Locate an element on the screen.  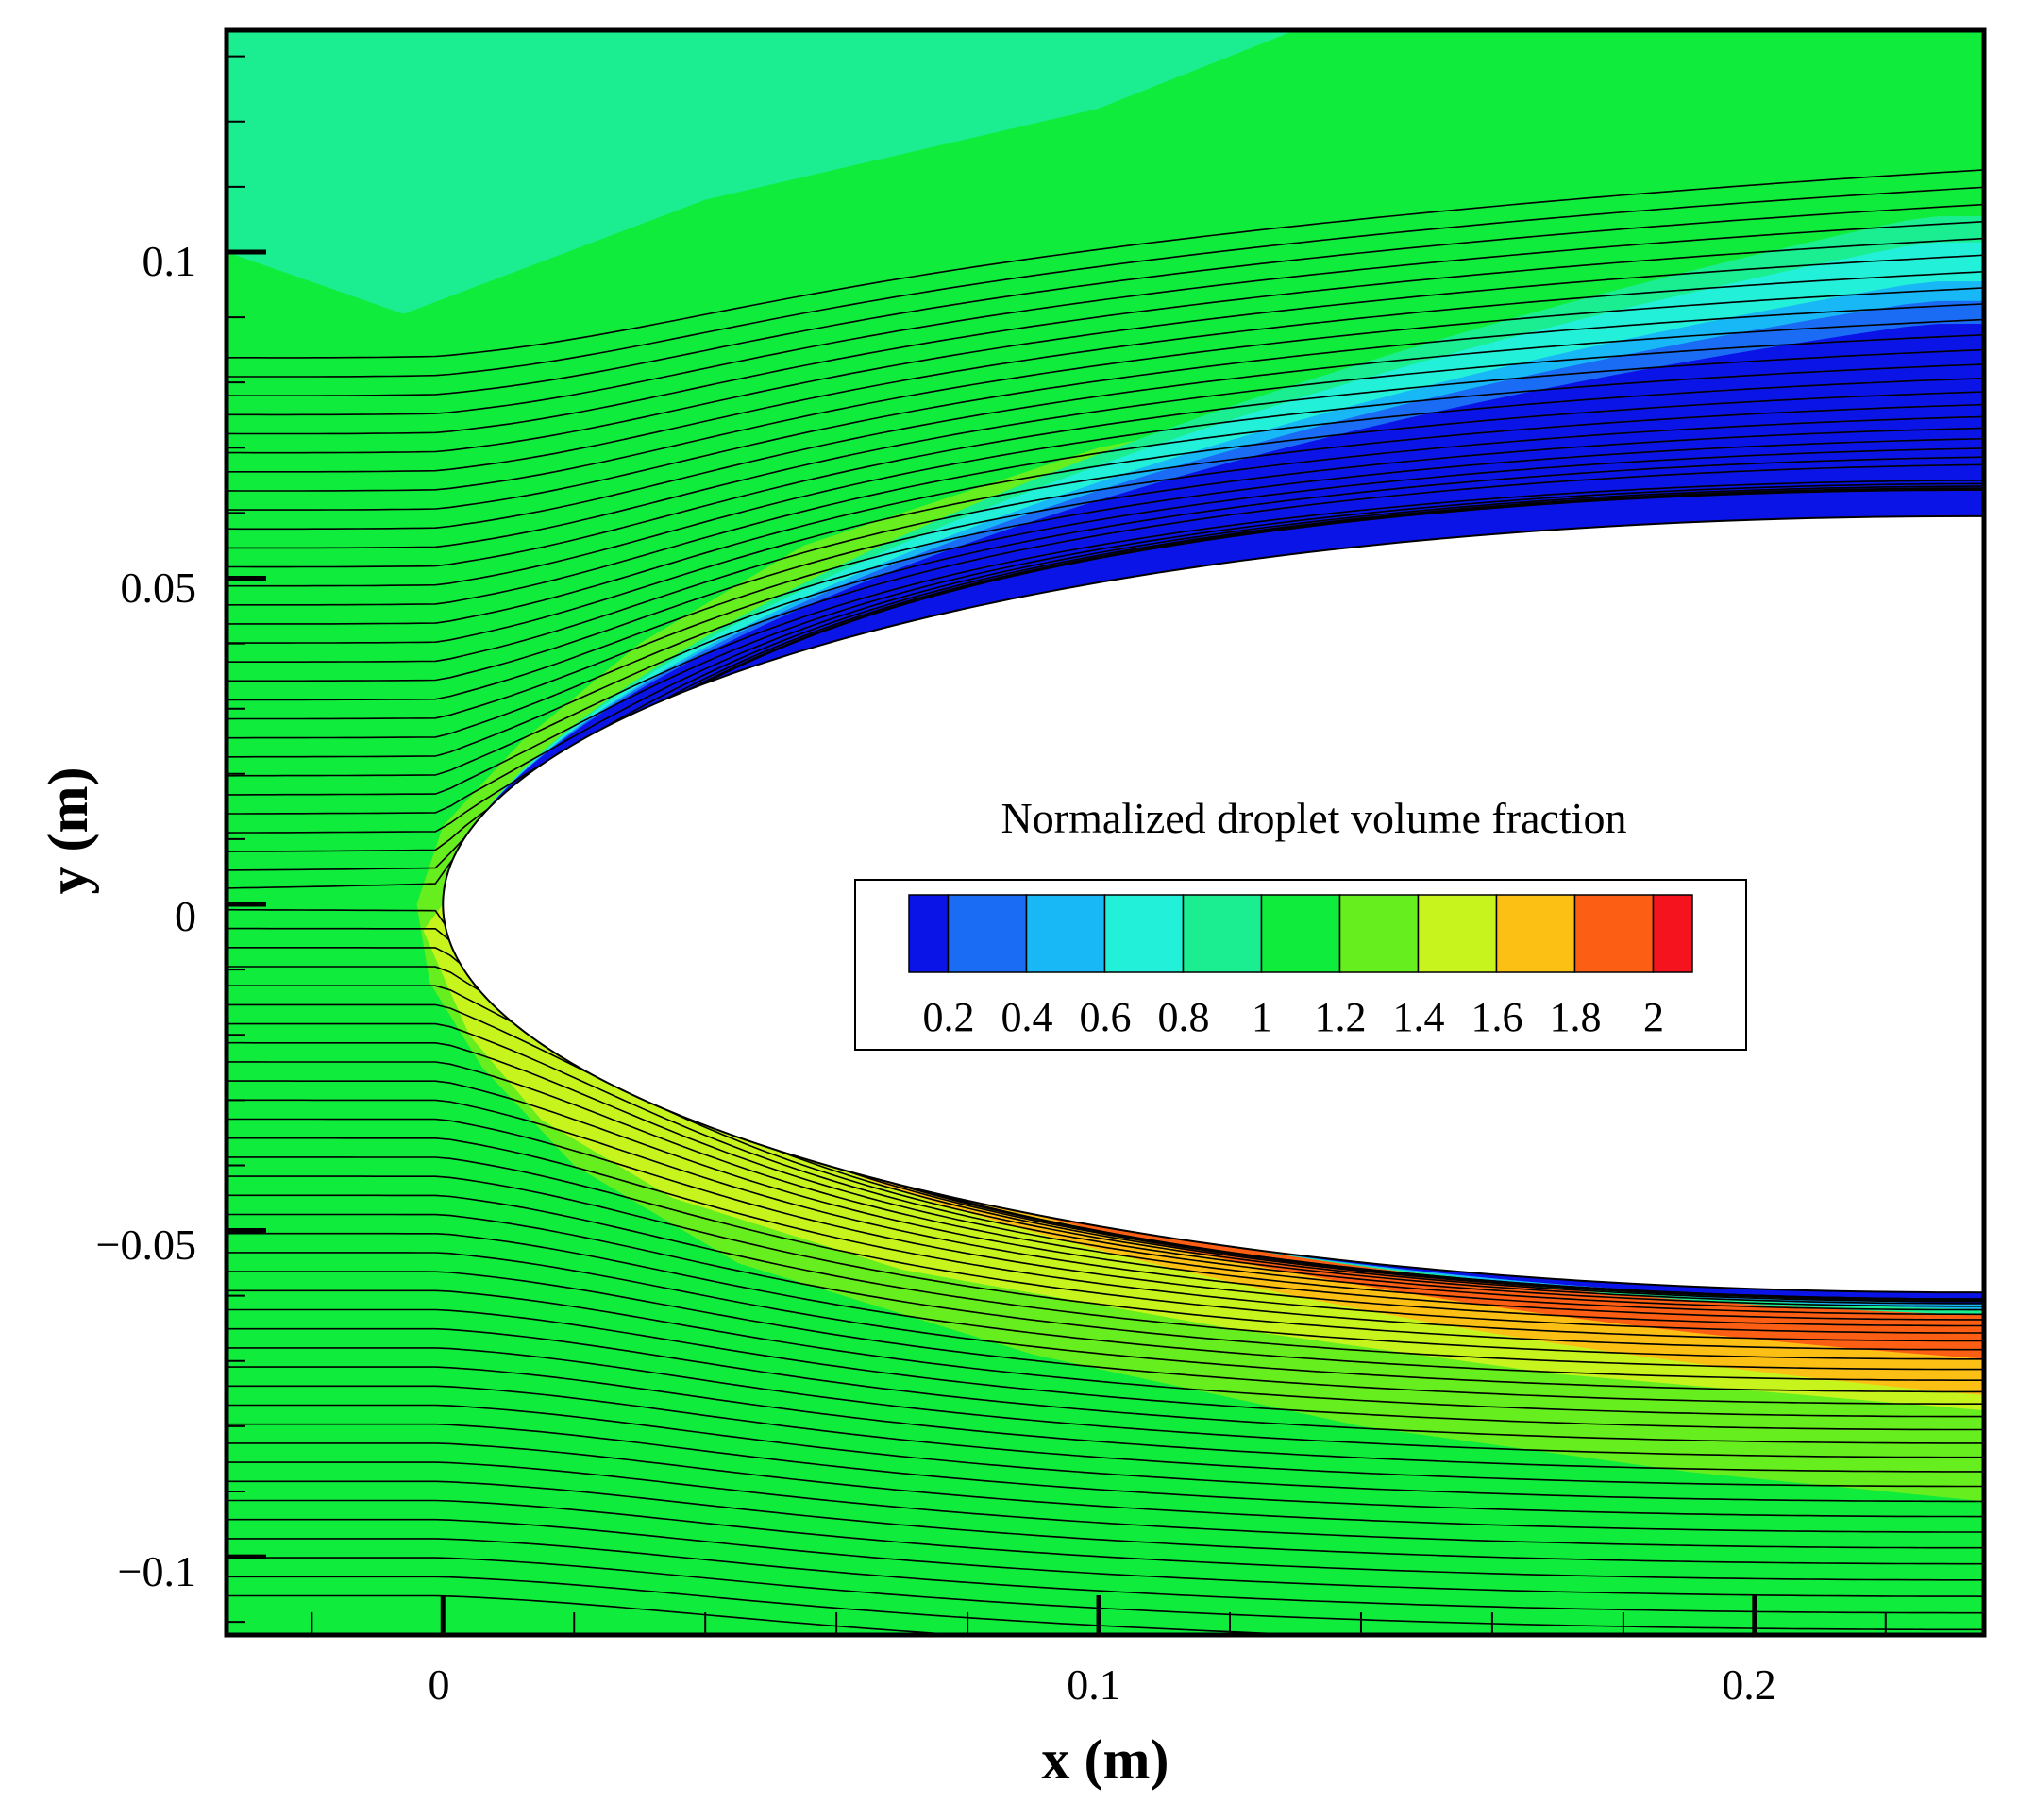
x-axis-tick-labels: 0 0.1 0.2 is located at coordinates (1102, 1684).